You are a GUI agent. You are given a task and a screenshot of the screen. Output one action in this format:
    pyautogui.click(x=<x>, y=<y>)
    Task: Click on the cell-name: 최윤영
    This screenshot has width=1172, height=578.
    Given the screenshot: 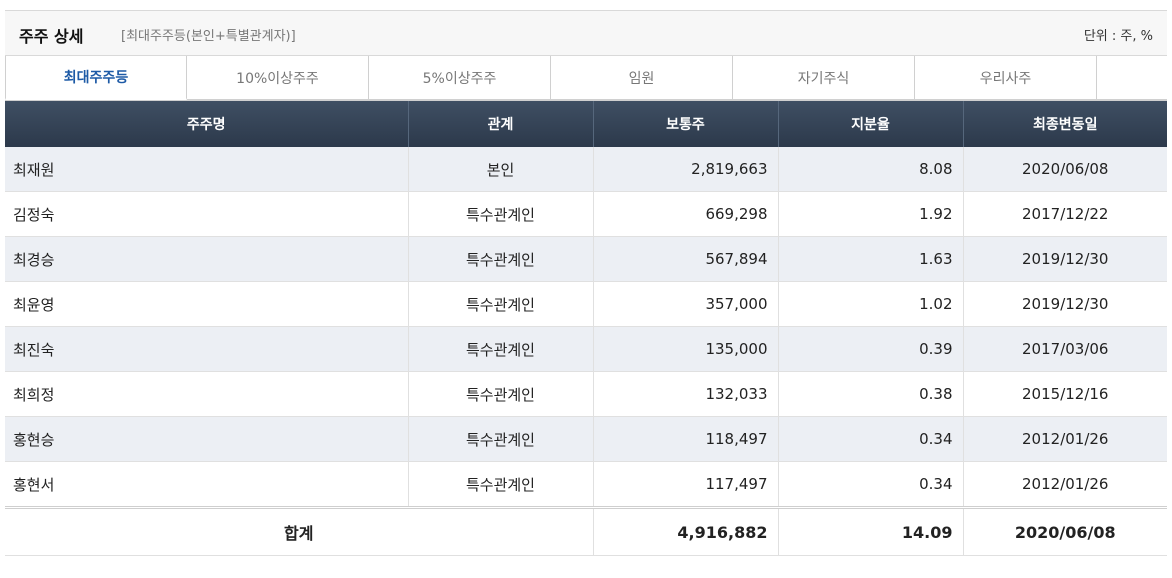 What is the action you would take?
    pyautogui.click(x=207, y=304)
    